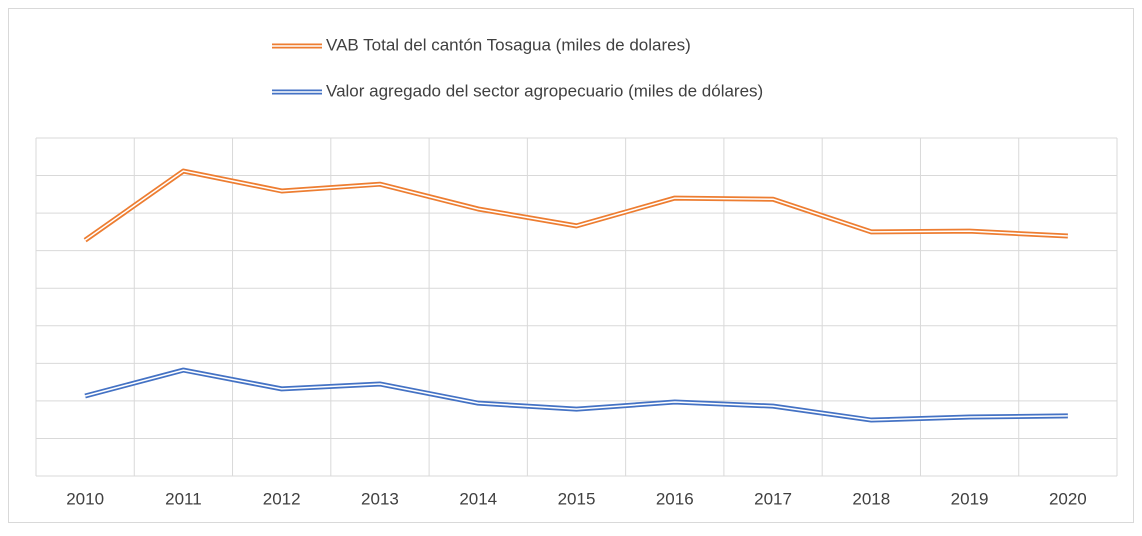 The height and width of the screenshot is (536, 1142). What do you see at coordinates (773, 498) in the screenshot?
I see `x-tick-label: 2017` at bounding box center [773, 498].